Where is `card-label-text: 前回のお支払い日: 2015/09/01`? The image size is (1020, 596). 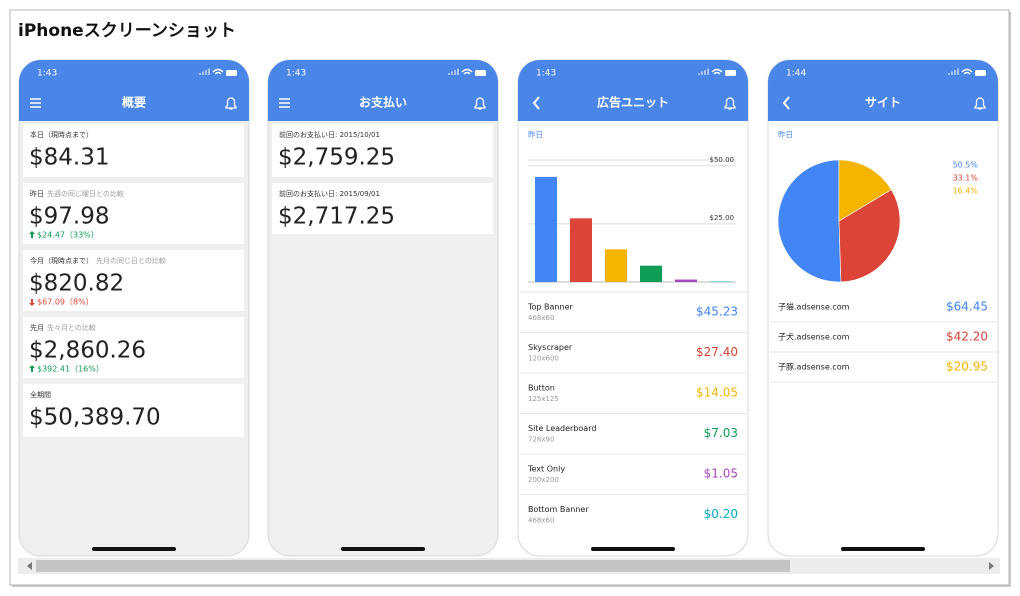
card-label-text: 前回のお支払い日: 2015/09/01 is located at coordinates (329, 193).